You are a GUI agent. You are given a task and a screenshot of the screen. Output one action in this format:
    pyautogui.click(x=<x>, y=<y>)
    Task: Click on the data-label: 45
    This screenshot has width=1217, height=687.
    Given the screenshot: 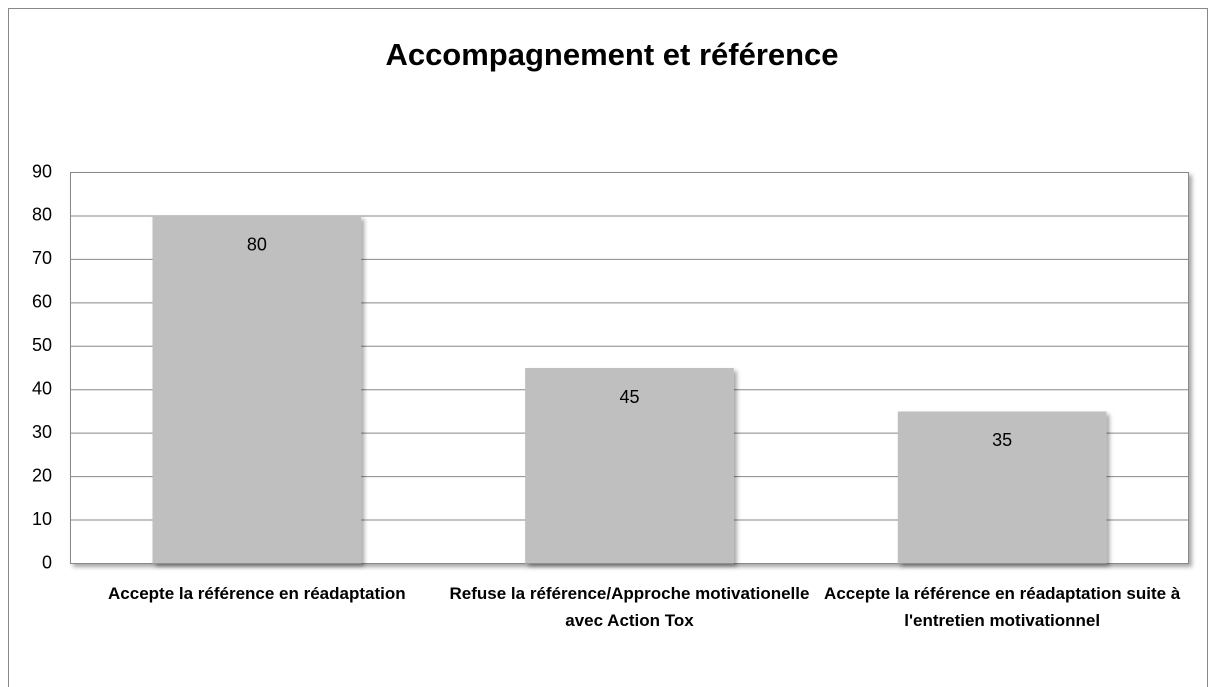 What is the action you would take?
    pyautogui.click(x=629, y=397)
    